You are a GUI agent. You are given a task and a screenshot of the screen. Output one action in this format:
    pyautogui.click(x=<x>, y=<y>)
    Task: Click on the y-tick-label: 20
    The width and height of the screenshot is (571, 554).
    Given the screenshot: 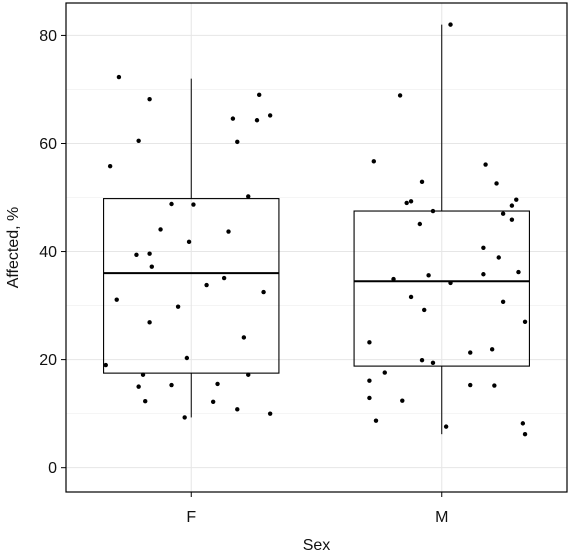 What is the action you would take?
    pyautogui.click(x=48, y=360)
    